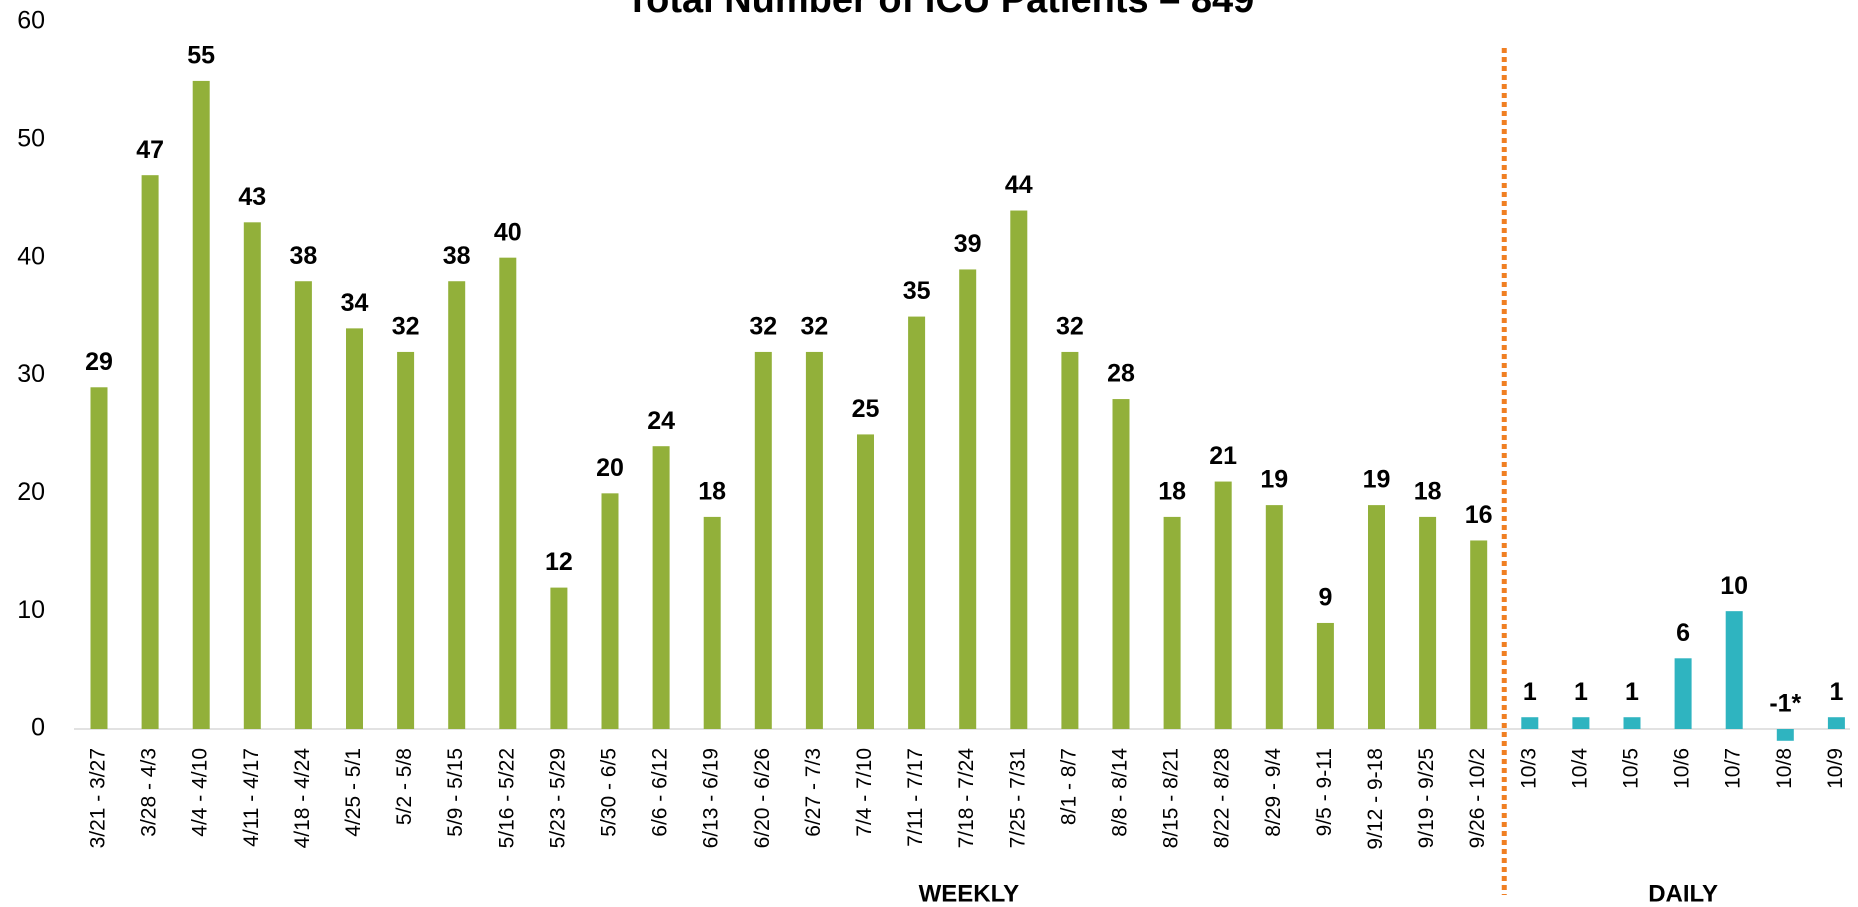 The height and width of the screenshot is (907, 1858). Describe the element at coordinates (1683, 633) in the screenshot. I see `data-label: 6` at that location.